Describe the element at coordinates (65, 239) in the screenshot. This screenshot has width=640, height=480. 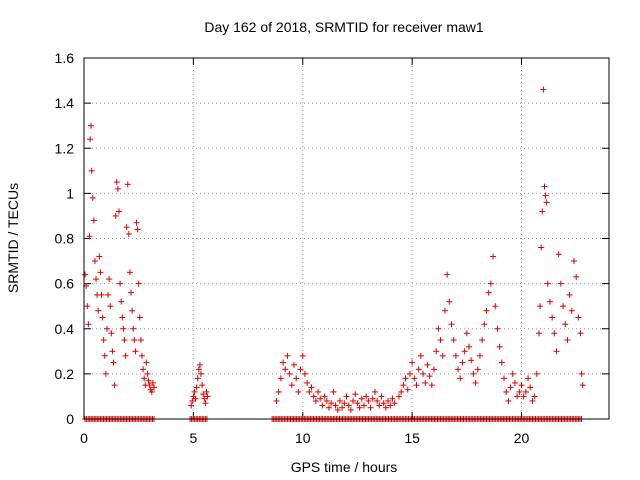
I see `y-tick-label: 0.8` at that location.